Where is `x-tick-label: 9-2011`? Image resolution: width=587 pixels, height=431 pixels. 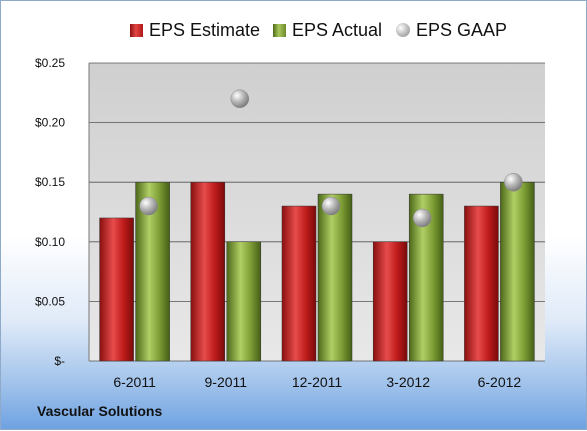
x-tick-label: 9-2011 is located at coordinates (226, 382).